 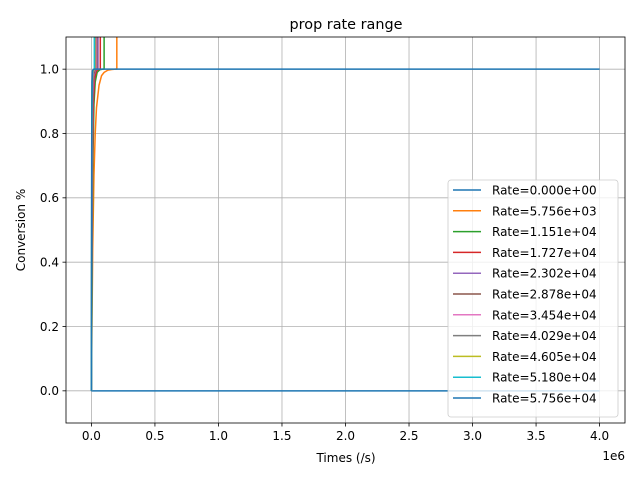 I want to click on y-tick-label: 1.0, so click(x=49, y=69).